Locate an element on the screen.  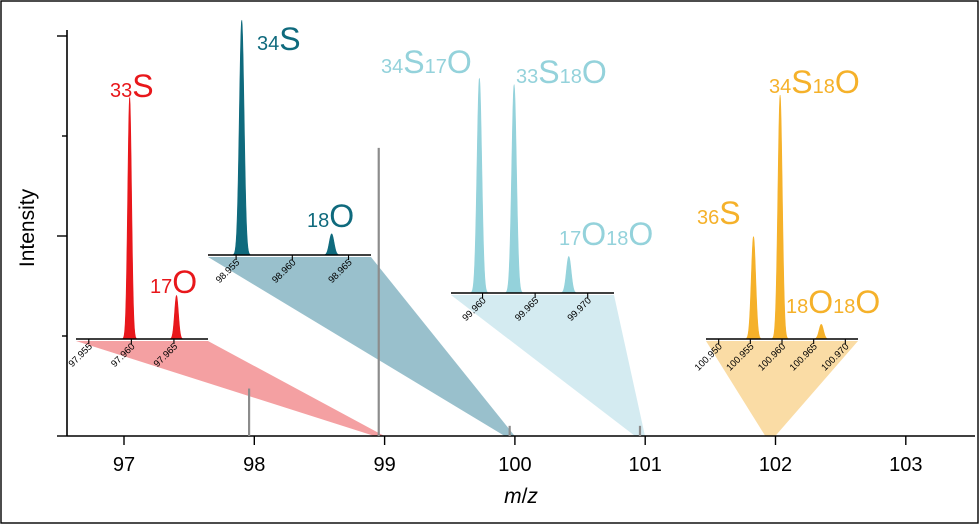
peak-label-34S18O-el1: S is located at coordinates (801, 82).